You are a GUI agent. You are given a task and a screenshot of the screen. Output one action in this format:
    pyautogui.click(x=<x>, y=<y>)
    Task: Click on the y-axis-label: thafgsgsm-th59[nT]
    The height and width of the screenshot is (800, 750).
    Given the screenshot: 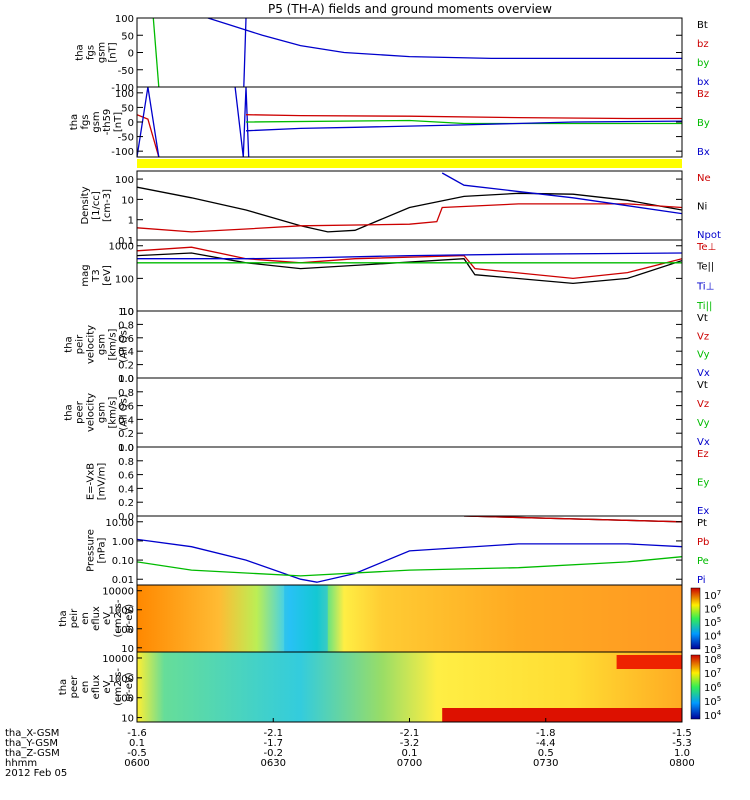 What is the action you would take?
    pyautogui.click(x=96, y=122)
    